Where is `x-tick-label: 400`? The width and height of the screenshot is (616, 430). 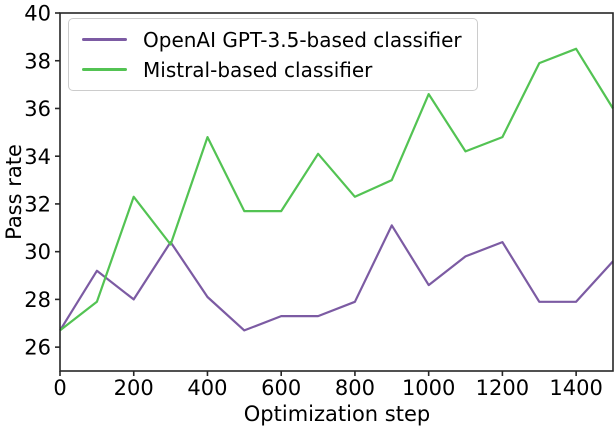
x-tick-label: 400 is located at coordinates (207, 388).